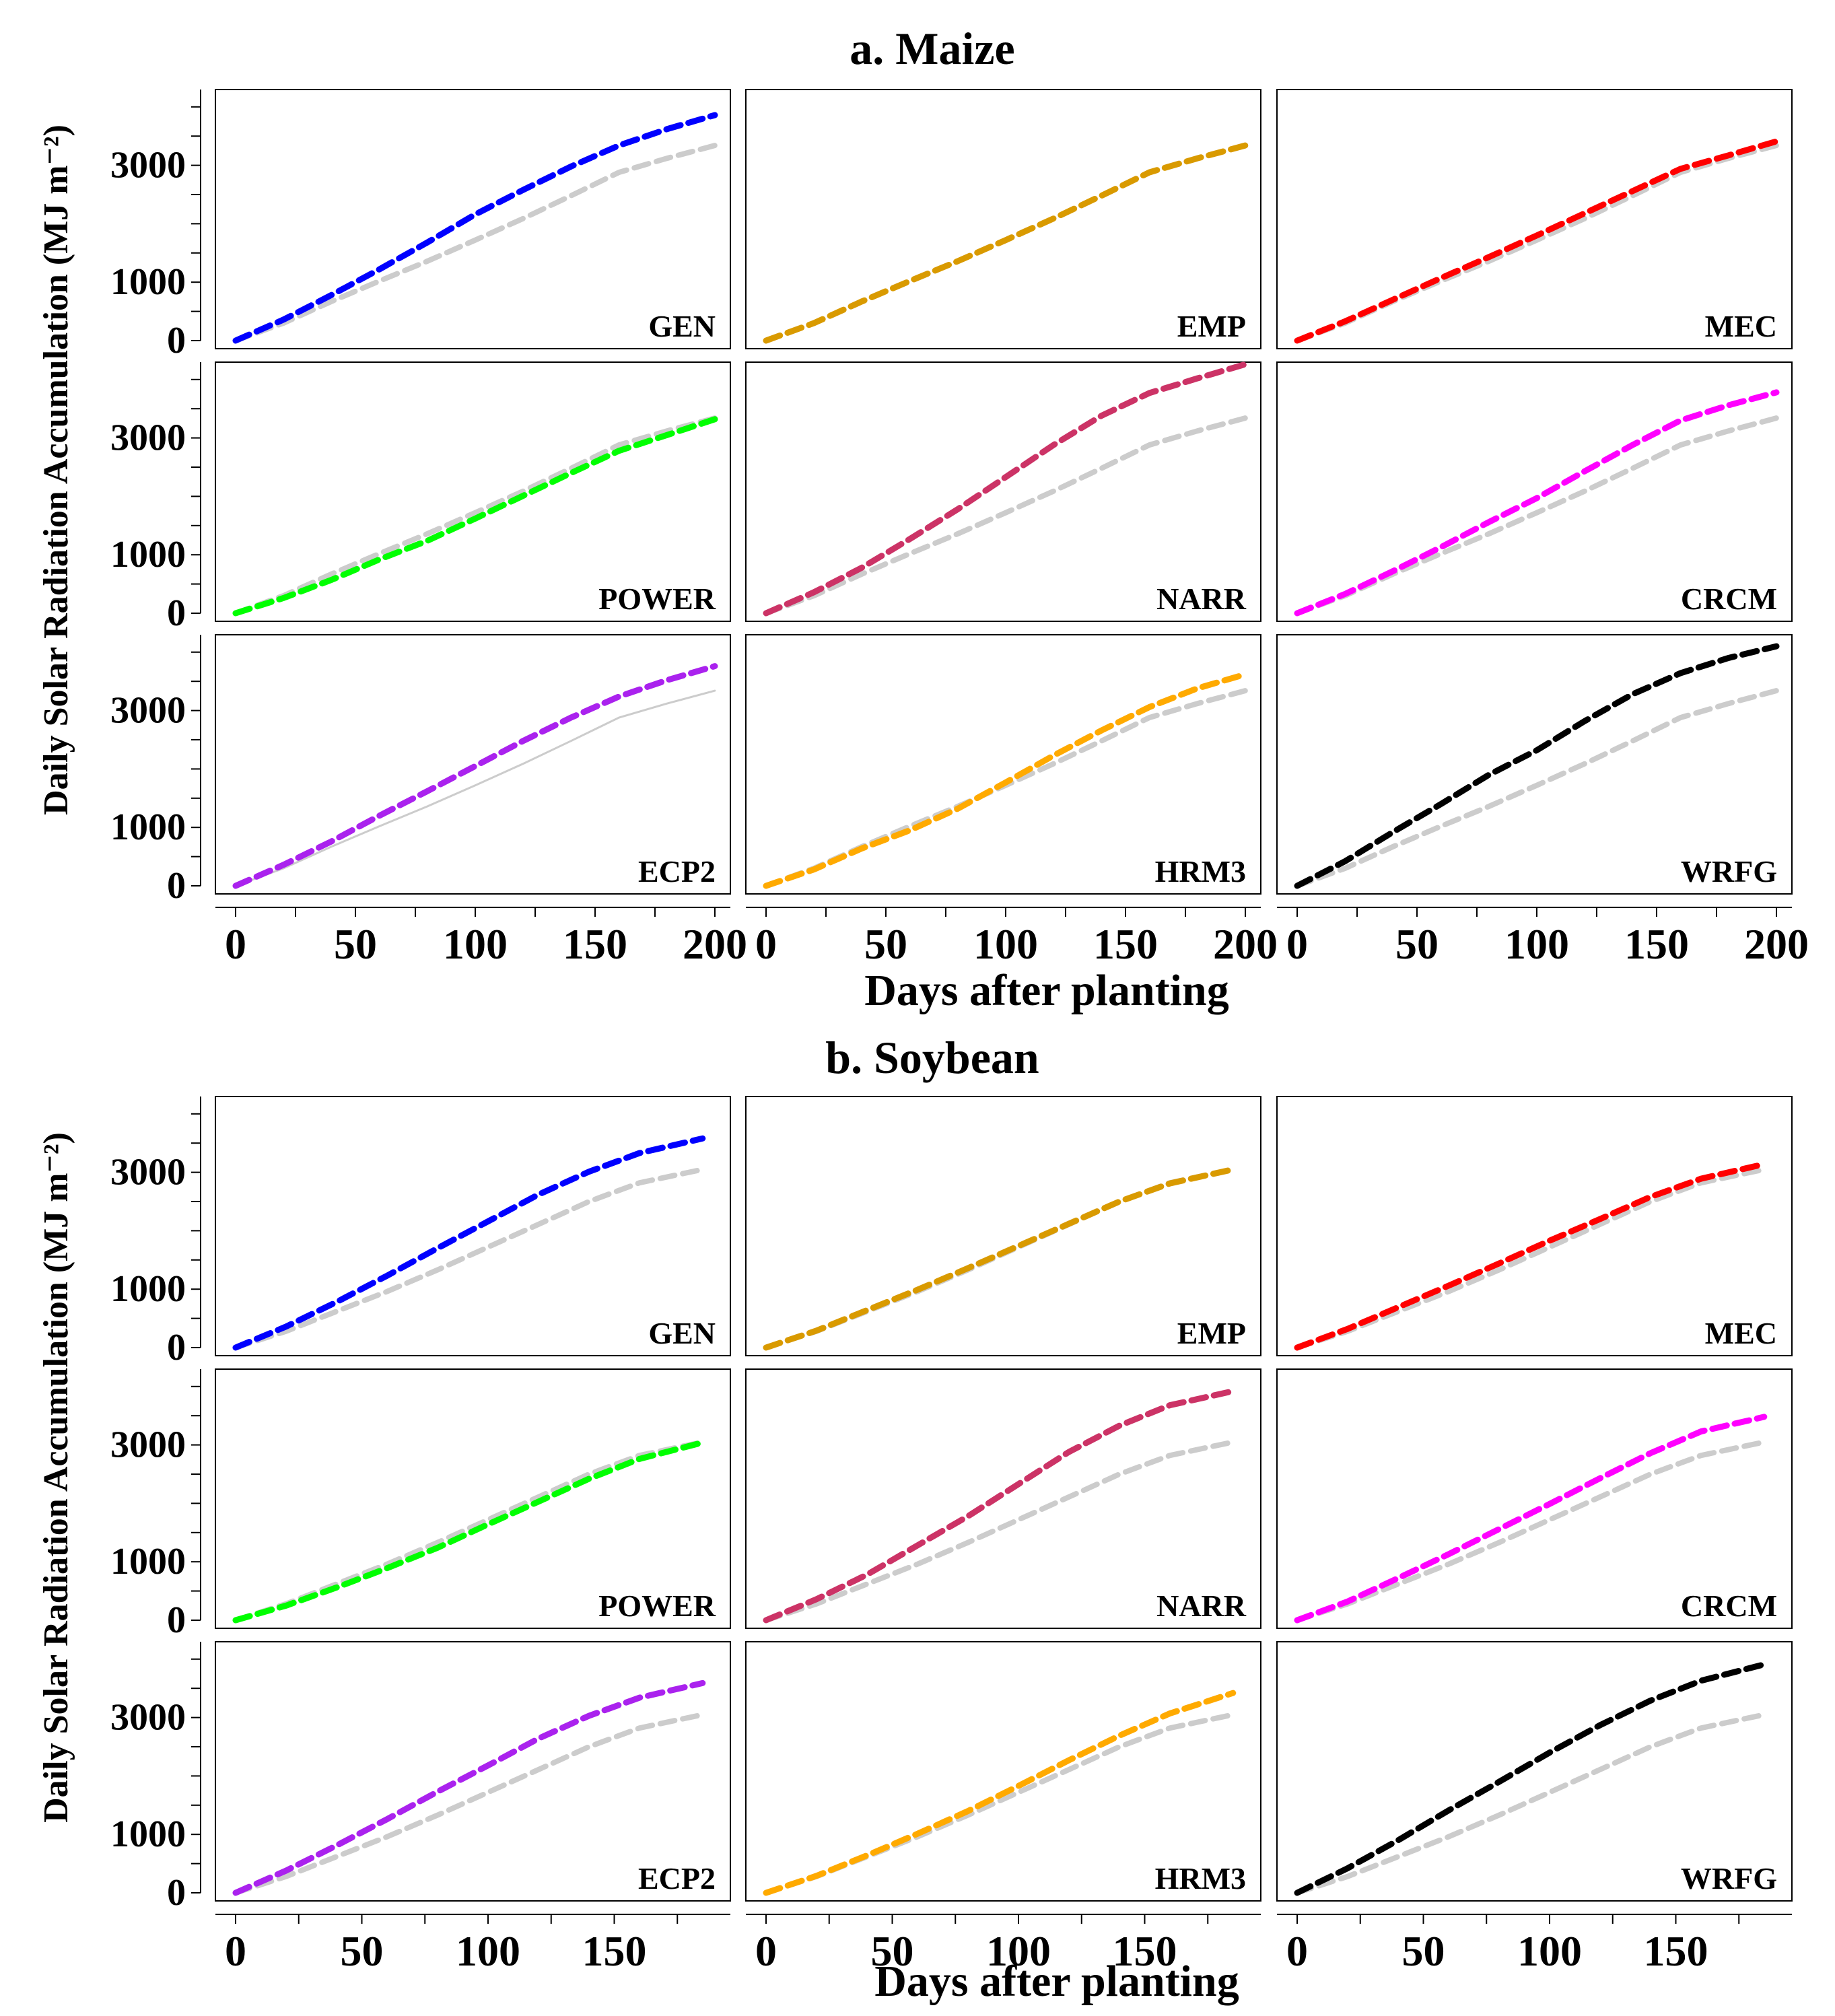  What do you see at coordinates (1729, 1606) in the screenshot?
I see `panel-label: CRCM` at bounding box center [1729, 1606].